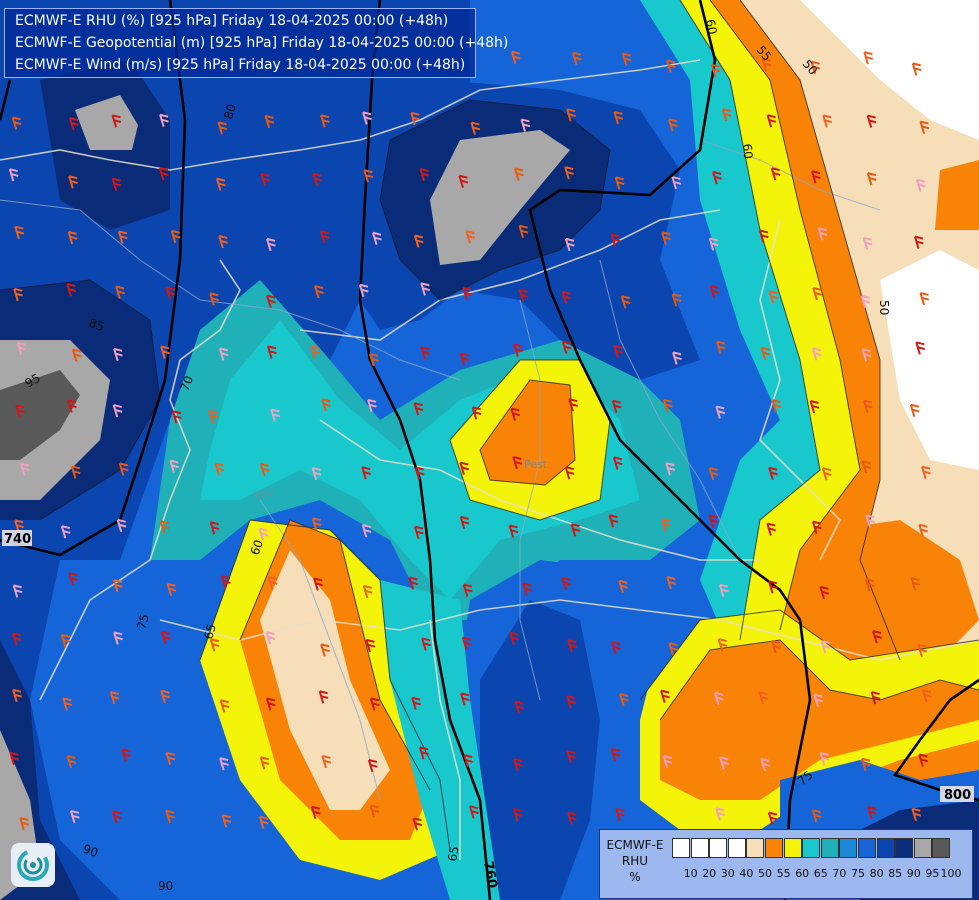 This screenshot has width=979, height=900. What do you see at coordinates (957, 795) in the screenshot?
I see `geopotential-contour-label: 800` at bounding box center [957, 795].